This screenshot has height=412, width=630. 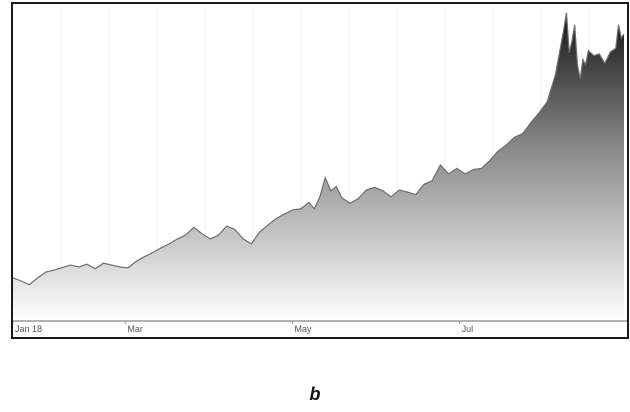 What do you see at coordinates (28, 329) in the screenshot?
I see `x-tick-label: Jan 18` at bounding box center [28, 329].